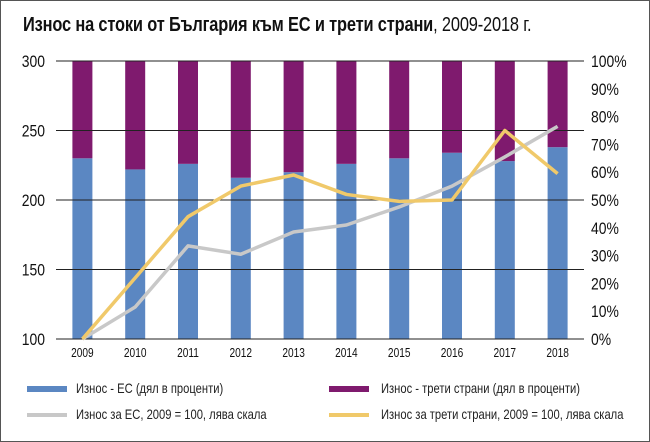 This screenshot has width=650, height=442. I want to click on x-axis-tick-label: 2009, so click(82, 353).